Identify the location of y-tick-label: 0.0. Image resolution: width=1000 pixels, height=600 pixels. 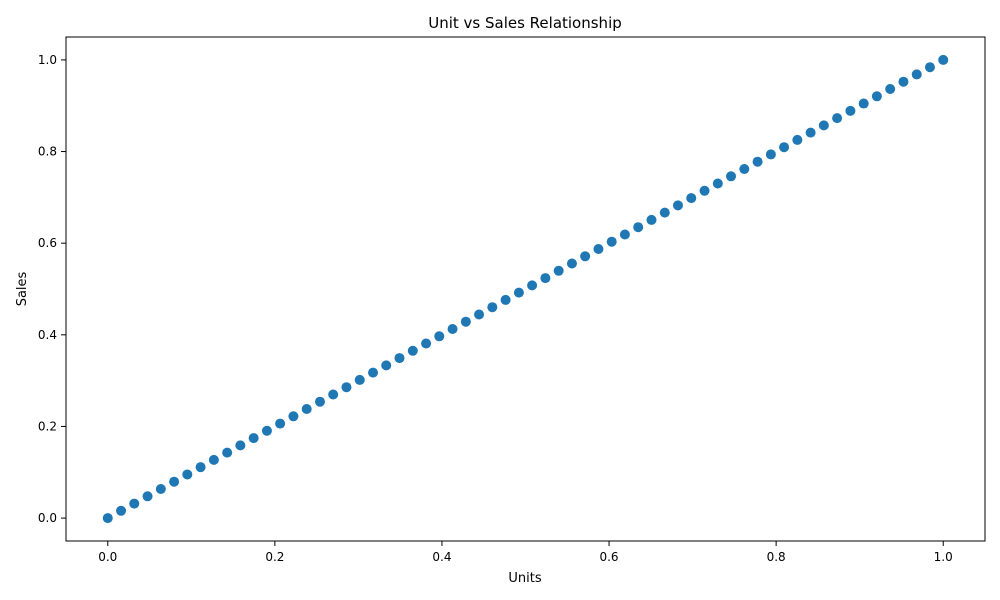
(47, 518).